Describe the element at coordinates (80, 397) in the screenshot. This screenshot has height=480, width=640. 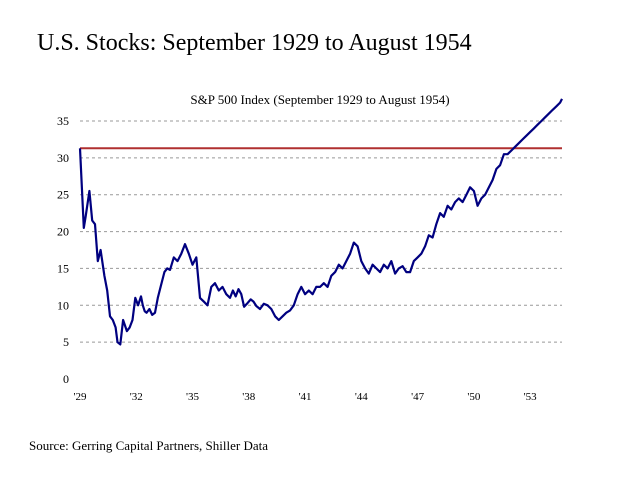
I see `x-tick-label: '29` at that location.